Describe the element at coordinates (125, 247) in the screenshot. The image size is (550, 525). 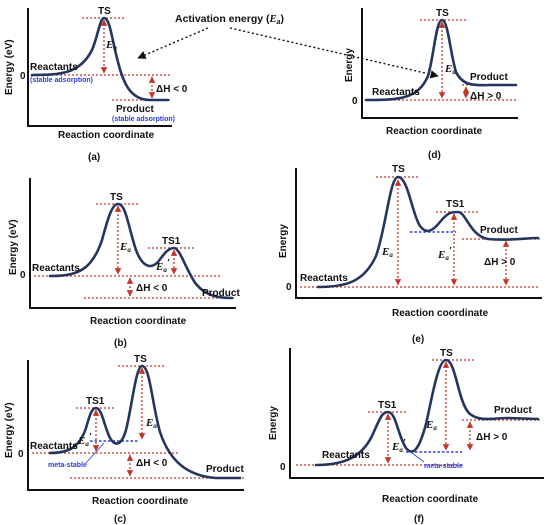
I see `ea-label-b: Ea` at that location.